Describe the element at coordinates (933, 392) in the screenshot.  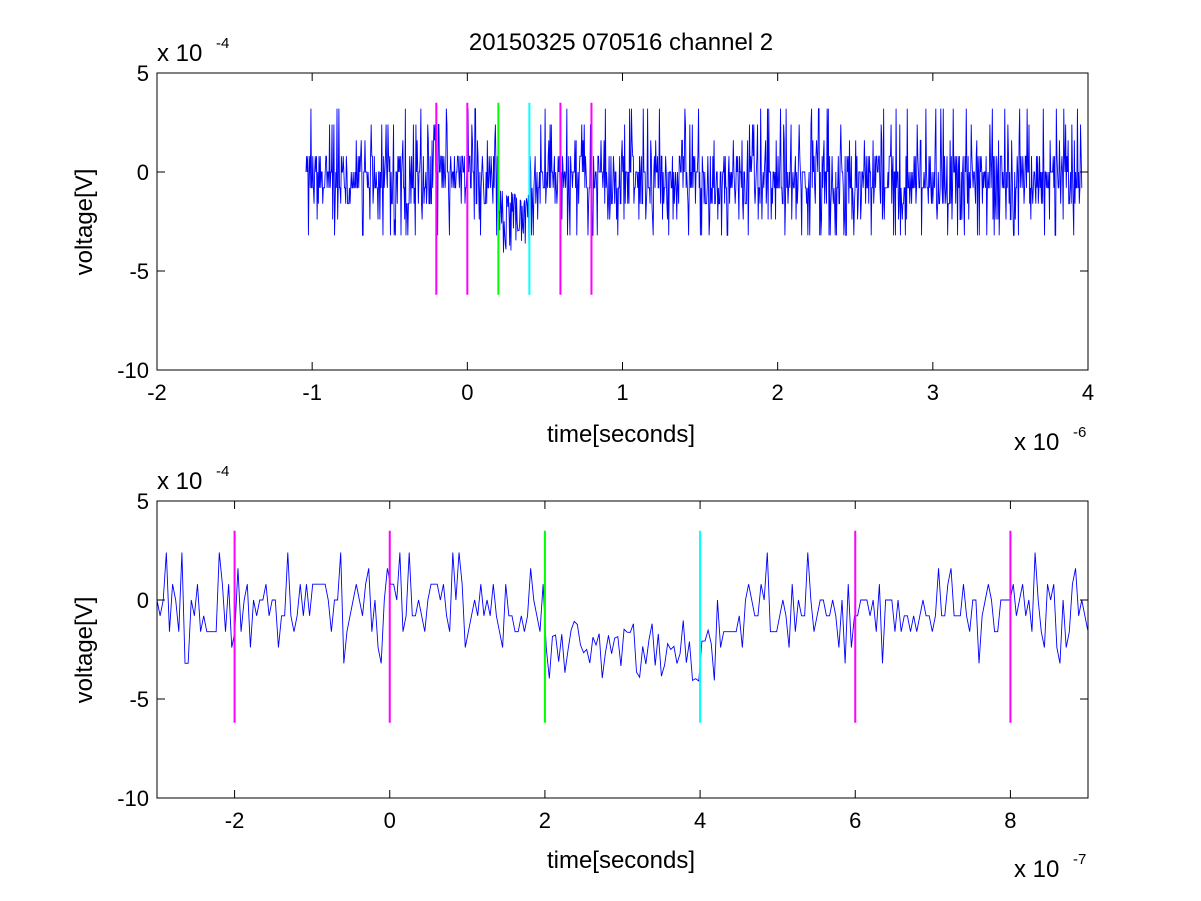
I see `x-tick-label: 3` at that location.